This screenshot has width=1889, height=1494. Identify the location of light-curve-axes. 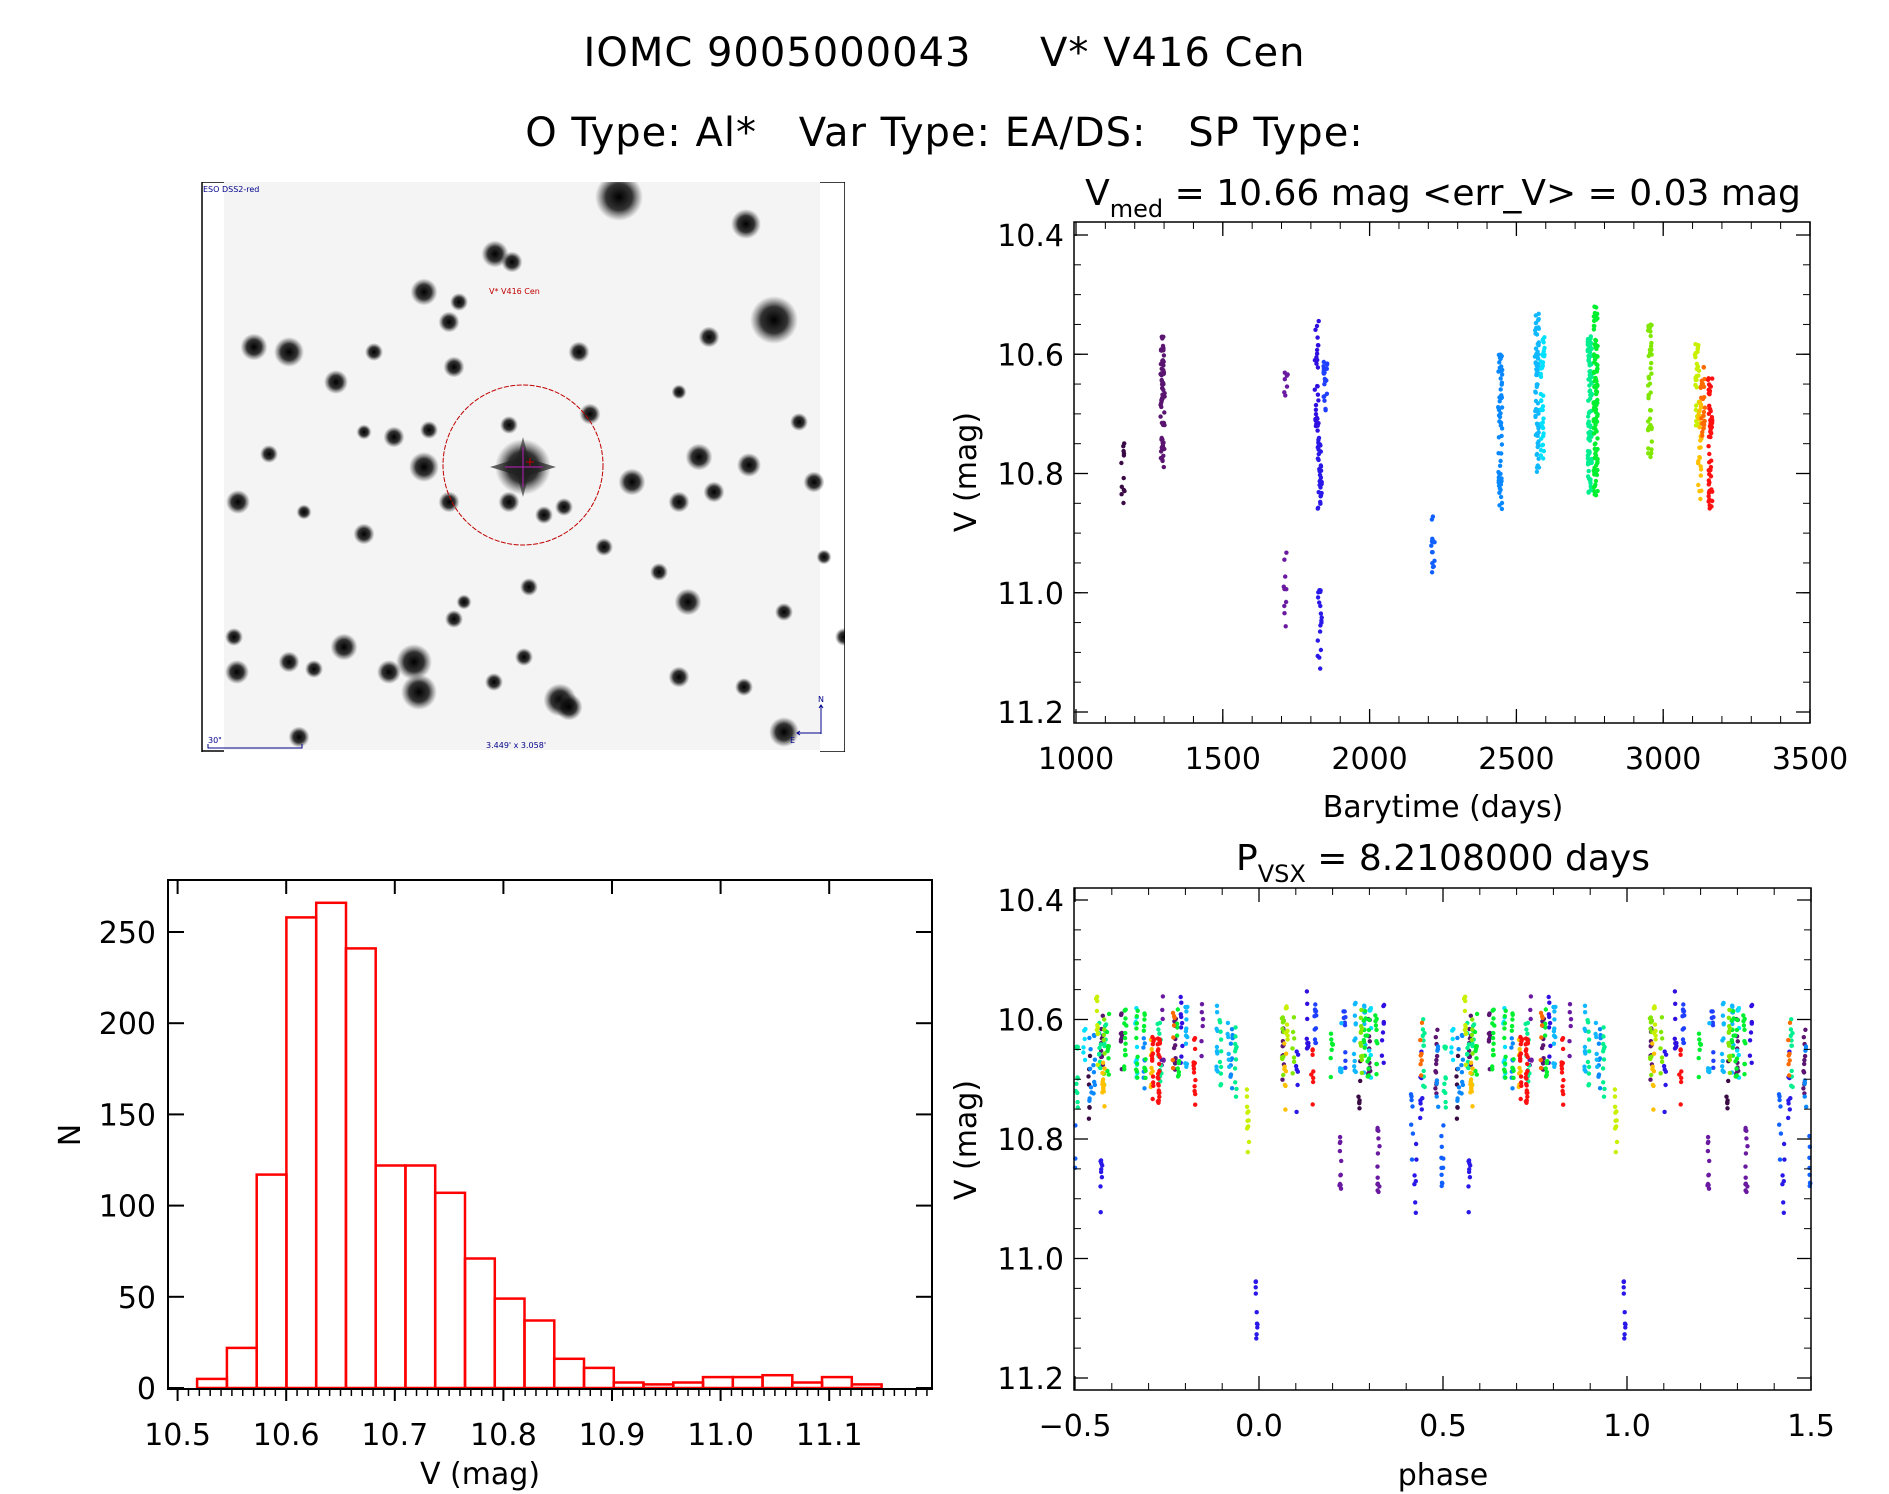
(1442, 472).